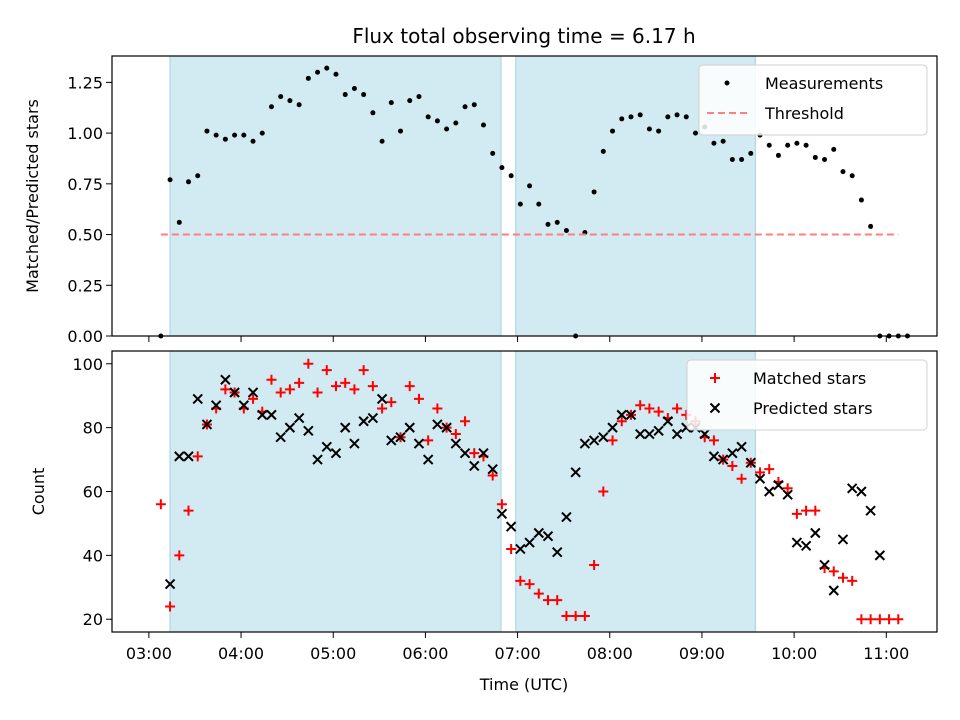 This screenshot has width=960, height=720. What do you see at coordinates (335, 196) in the screenshot?
I see `observing-window-shade` at bounding box center [335, 196].